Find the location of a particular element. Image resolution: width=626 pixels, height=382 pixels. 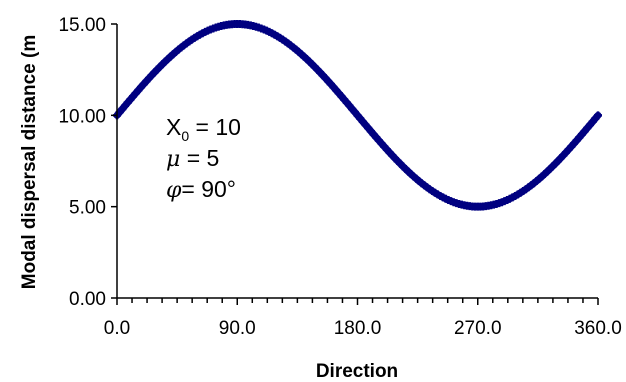

x-tick-label: 180.0 is located at coordinates (358, 328).